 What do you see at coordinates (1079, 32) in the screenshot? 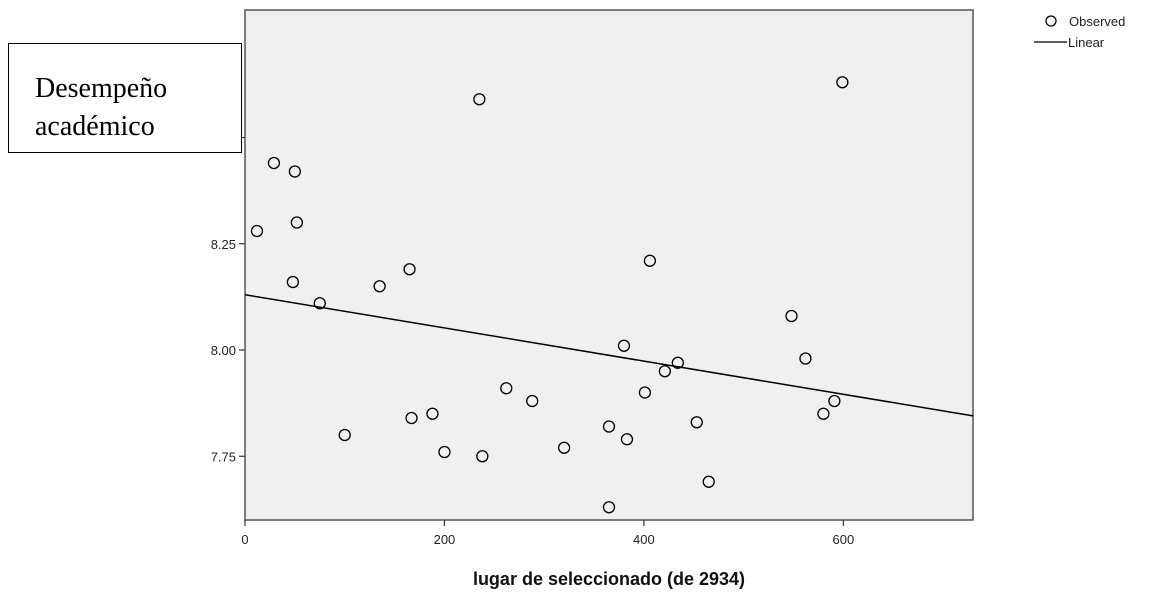
I see `legend: Observed Linear` at bounding box center [1079, 32].